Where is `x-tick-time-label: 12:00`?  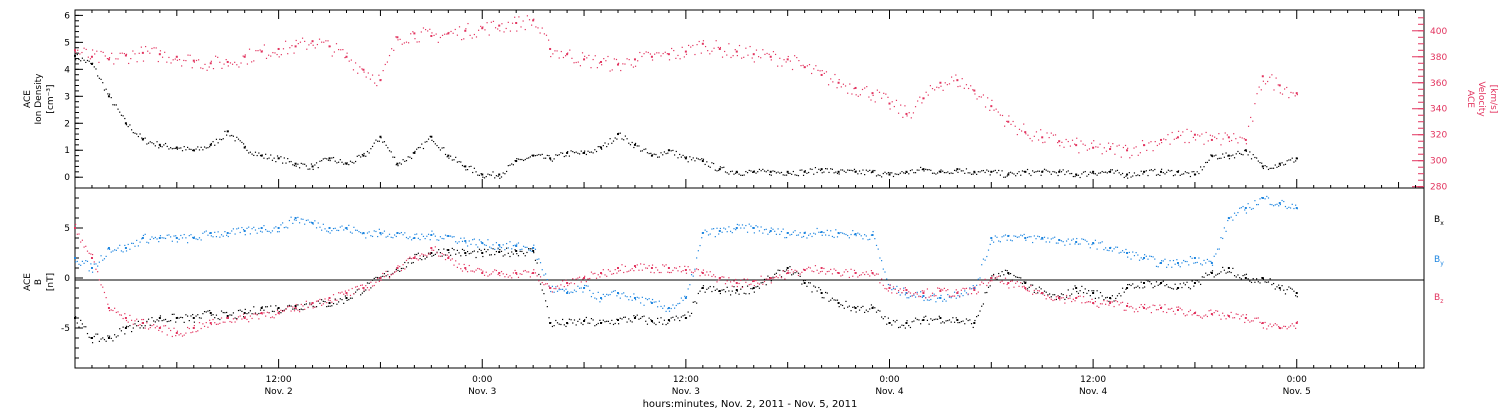 x-tick-time-label: 12:00 is located at coordinates (279, 380).